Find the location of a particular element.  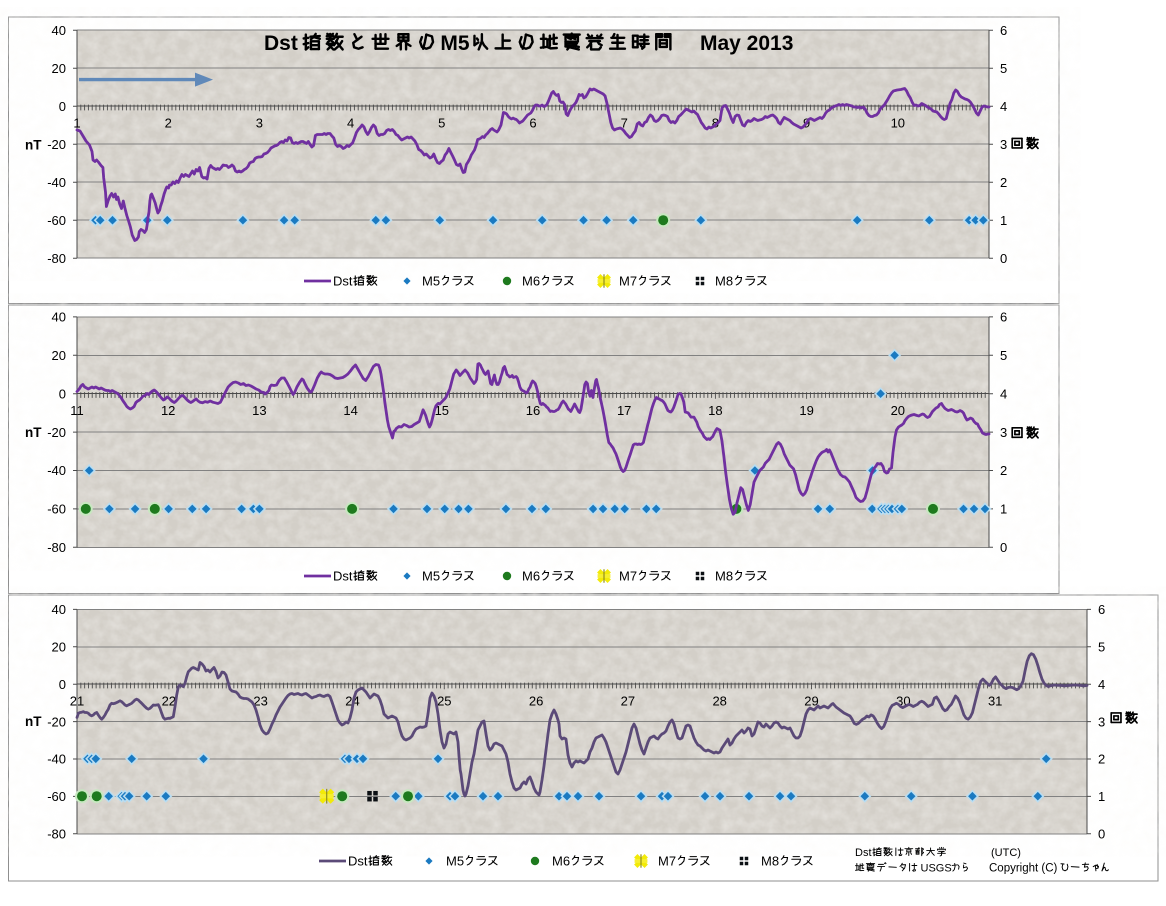

svg-text: 15 is located at coordinates (442, 410).